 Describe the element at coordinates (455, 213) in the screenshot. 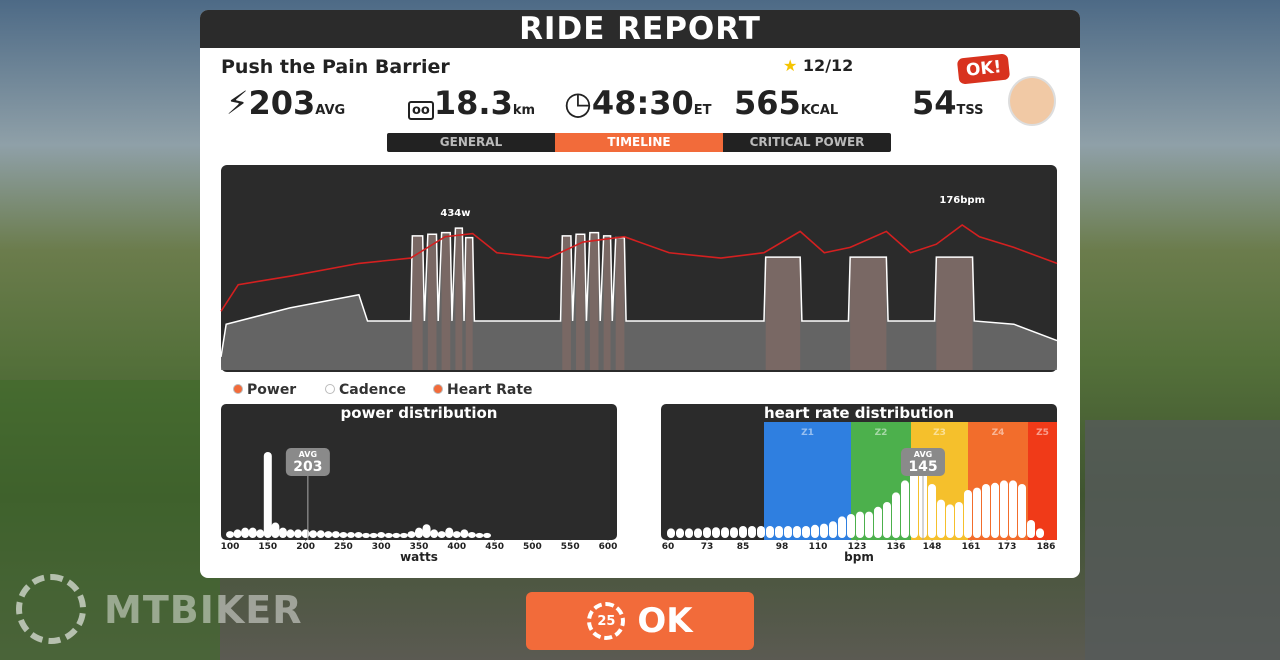

I see `peak-power-label: 434w` at that location.